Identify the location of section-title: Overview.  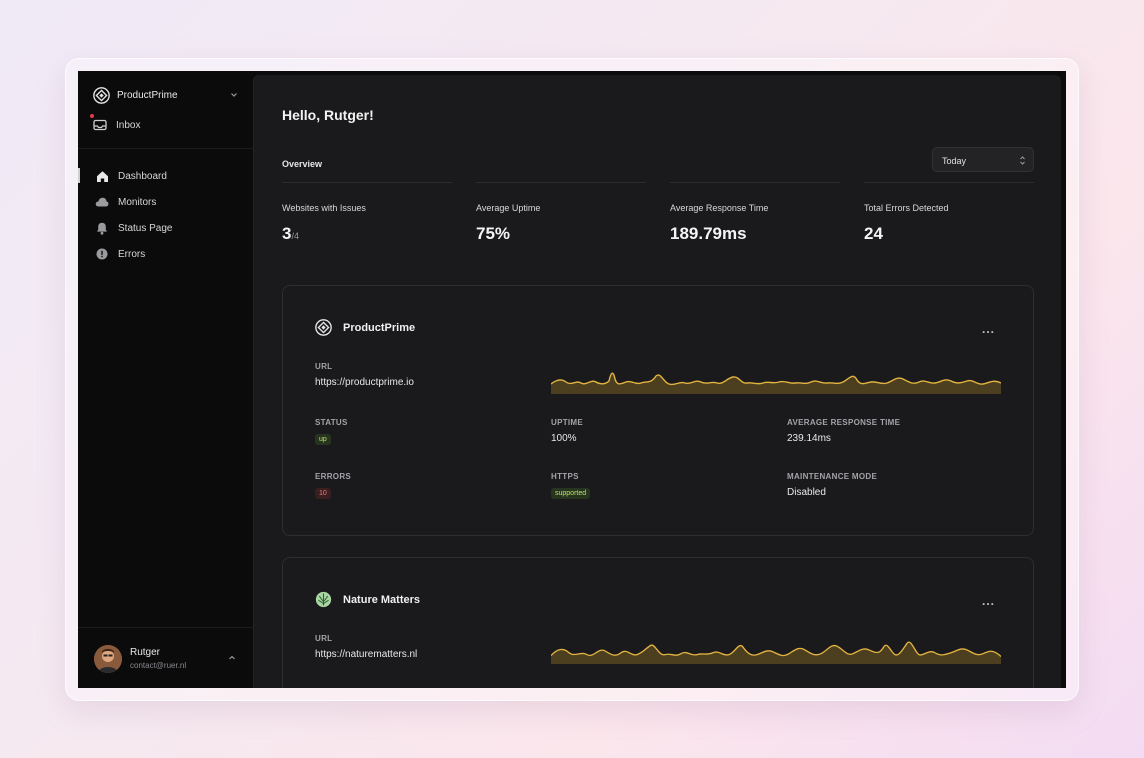
(302, 164).